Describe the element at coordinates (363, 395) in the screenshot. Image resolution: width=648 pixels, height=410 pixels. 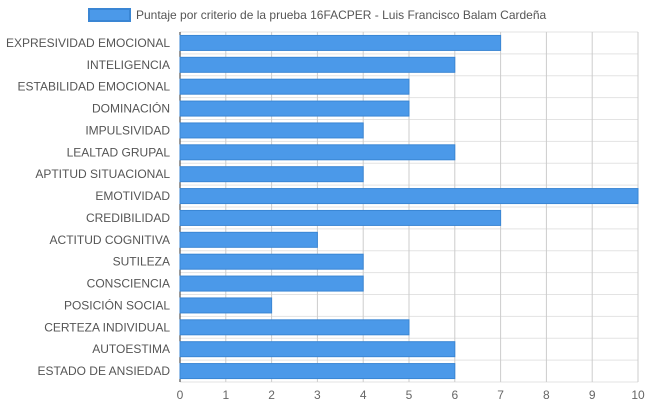
I see `x-tick-label: 4` at that location.